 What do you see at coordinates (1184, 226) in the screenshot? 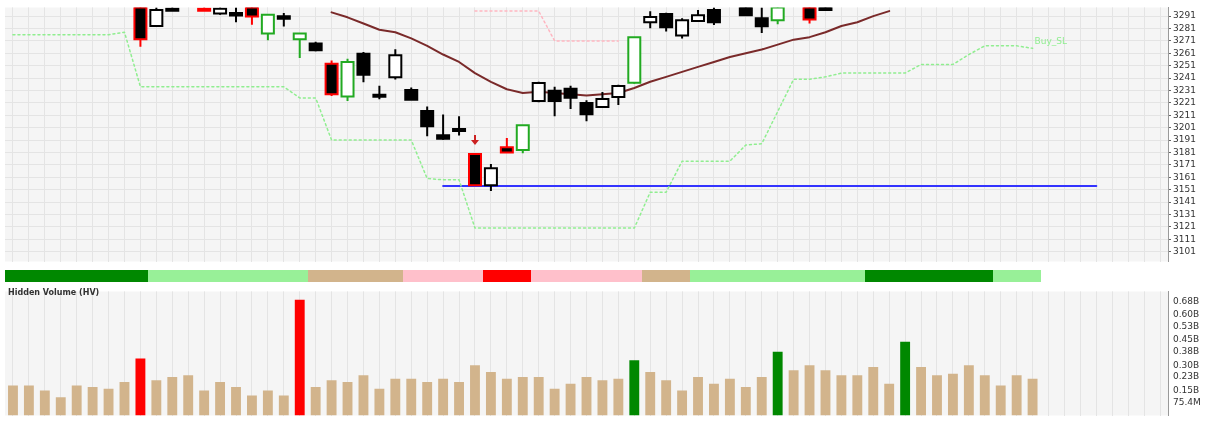
I see `y-tick-label: 3121` at bounding box center [1184, 226].